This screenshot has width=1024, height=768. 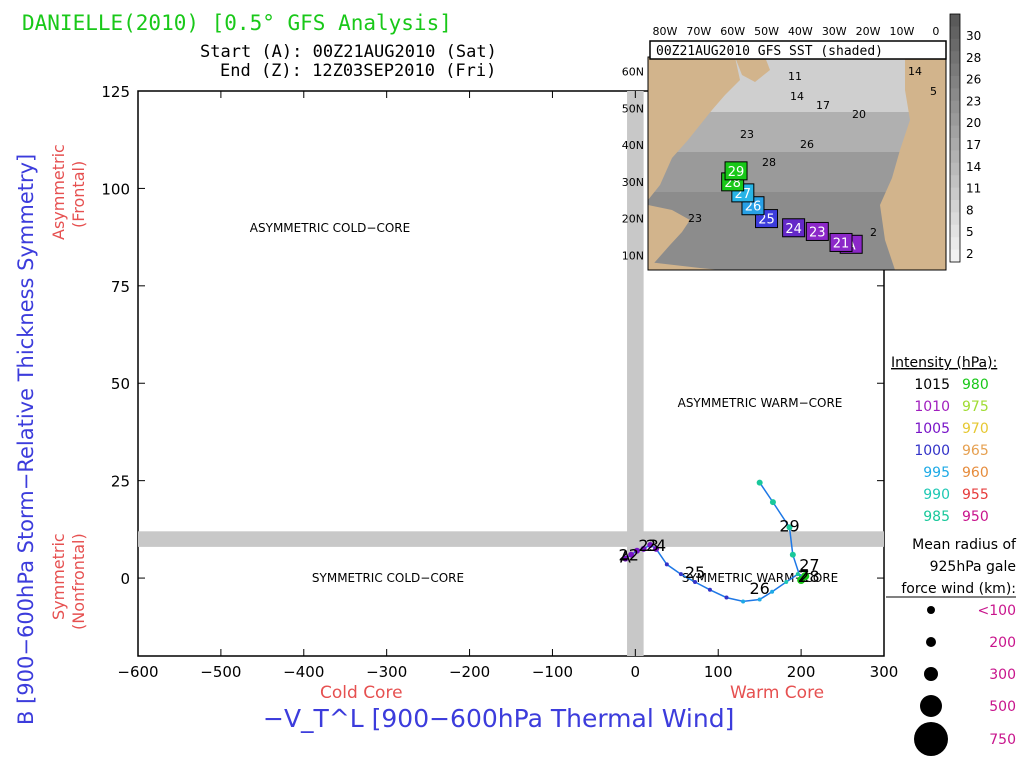 I want to click on y-annotation-upper-1: Asymmetric, so click(x=58, y=192).